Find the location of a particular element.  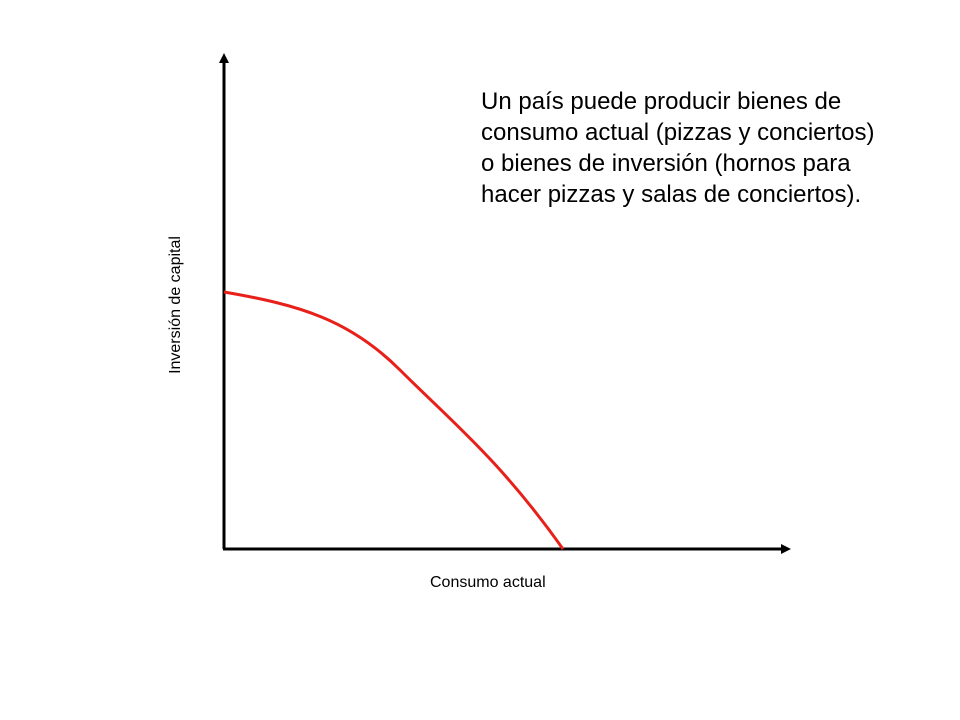

caption-line: o bienes de inversión (hornos para is located at coordinates (666, 163).